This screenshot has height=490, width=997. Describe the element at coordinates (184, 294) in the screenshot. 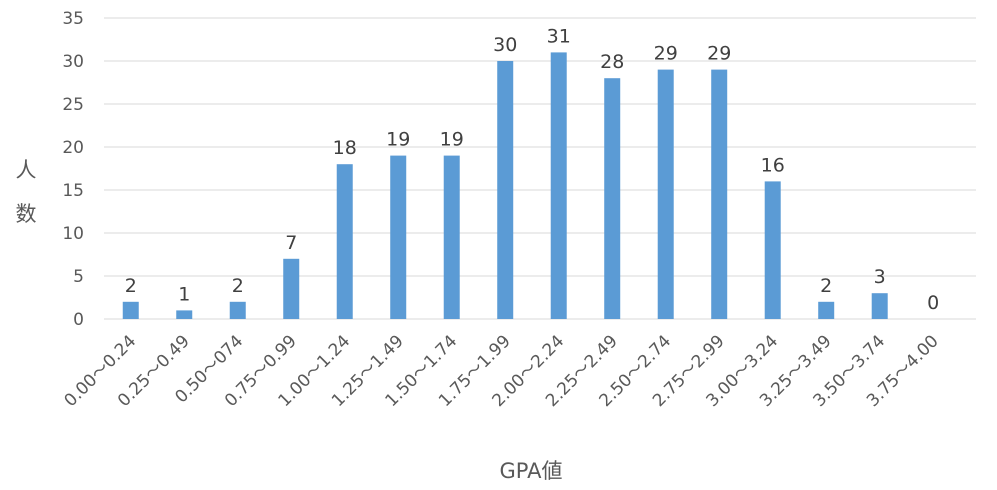

I see `data-label: 1` at that location.